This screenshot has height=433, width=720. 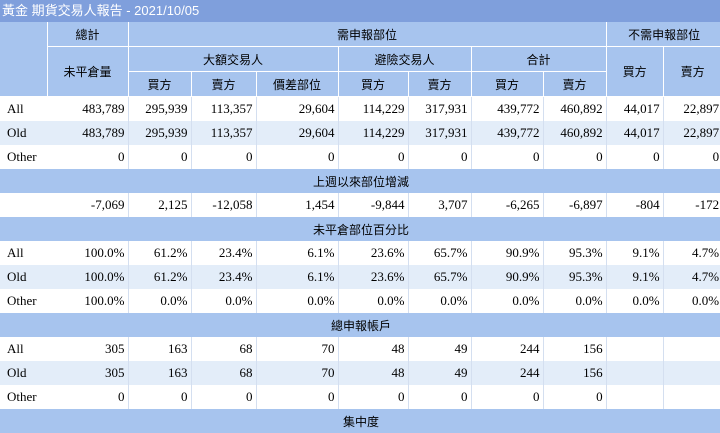 I want to click on table-cell: 244, so click(x=506, y=373).